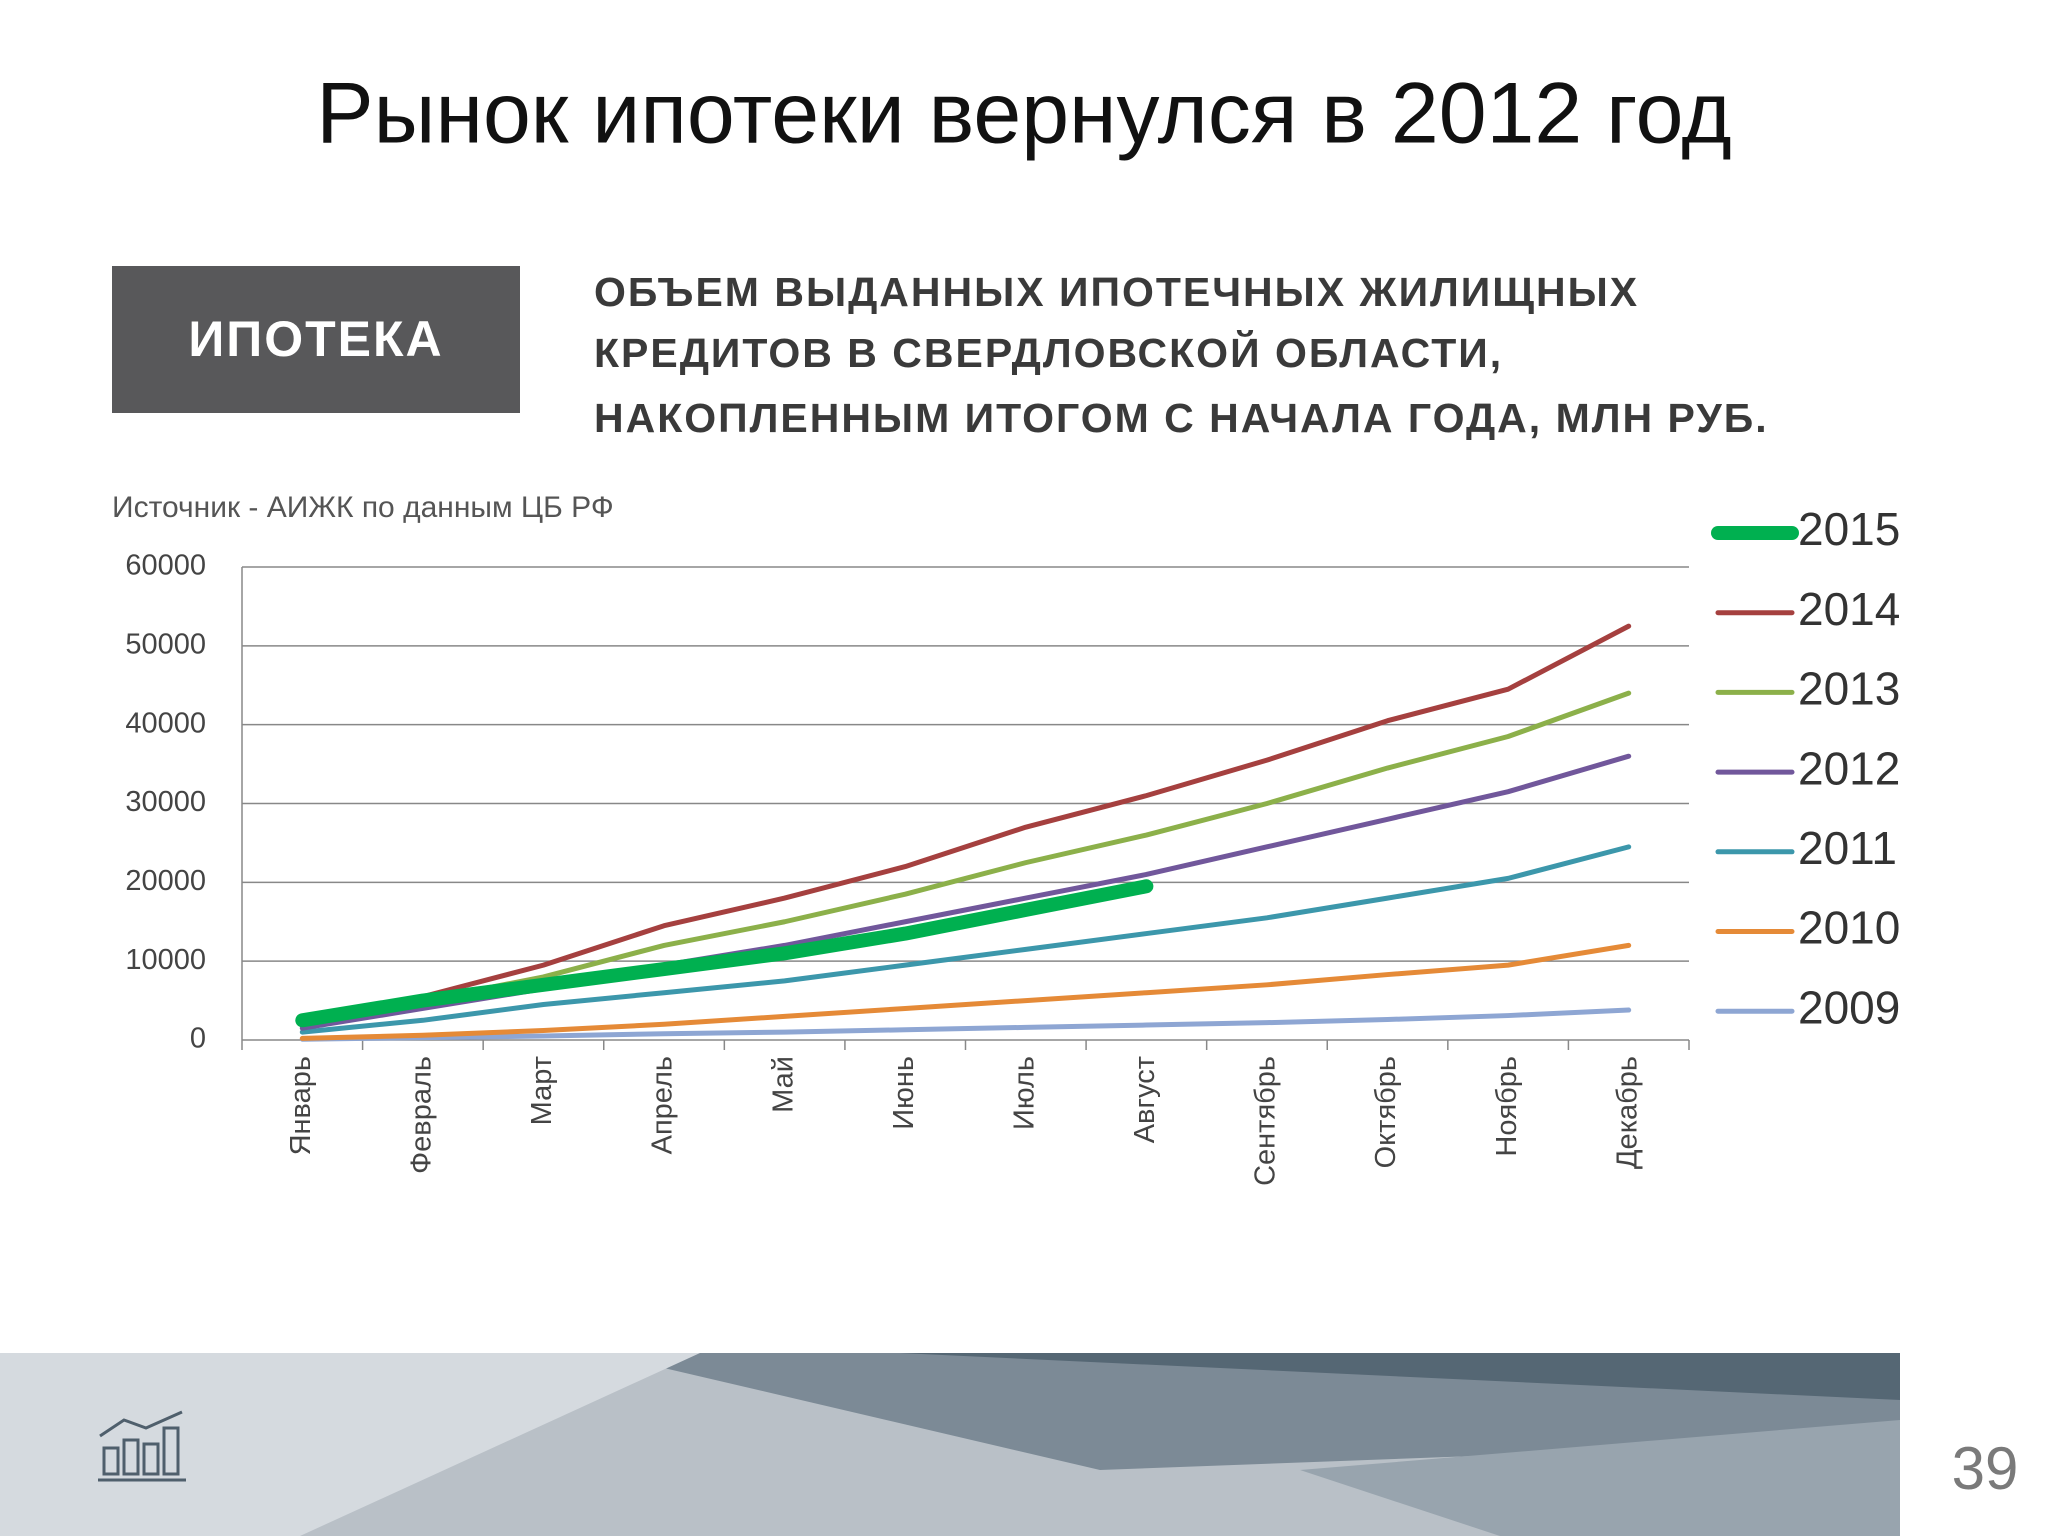 Image resolution: width=2048 pixels, height=1536 pixels. What do you see at coordinates (165, 881) in the screenshot?
I see `y-tick-label: 20000` at bounding box center [165, 881].